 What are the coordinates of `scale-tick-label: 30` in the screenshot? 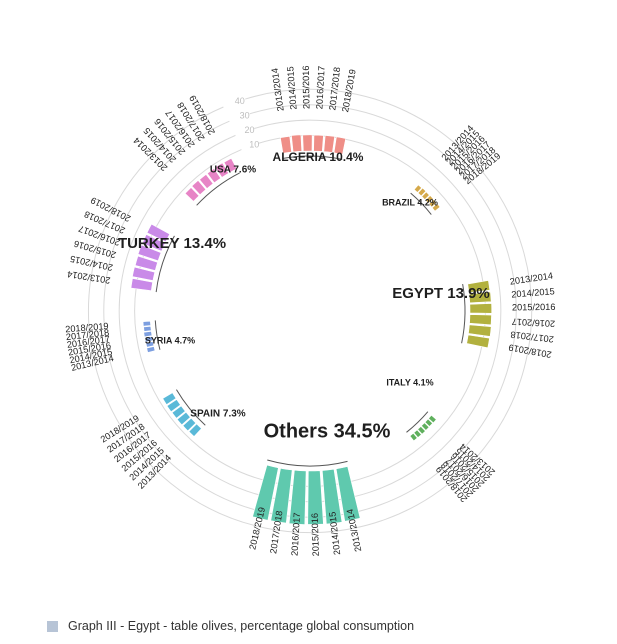 It's located at (245, 116).